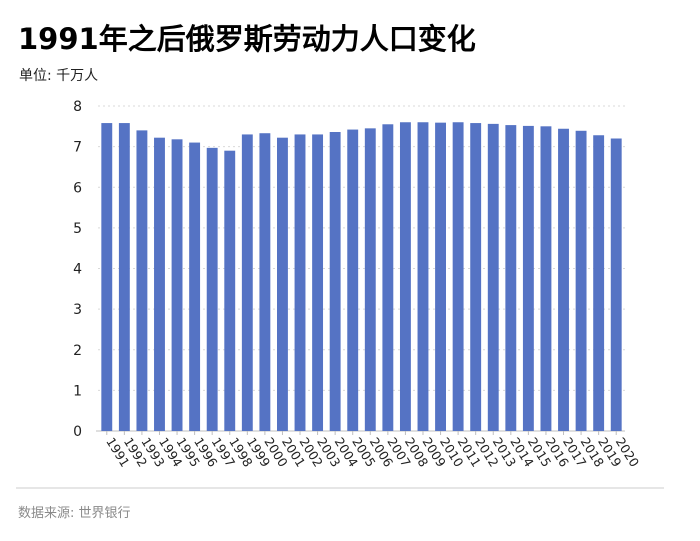  I want to click on bar-1994, so click(159, 284).